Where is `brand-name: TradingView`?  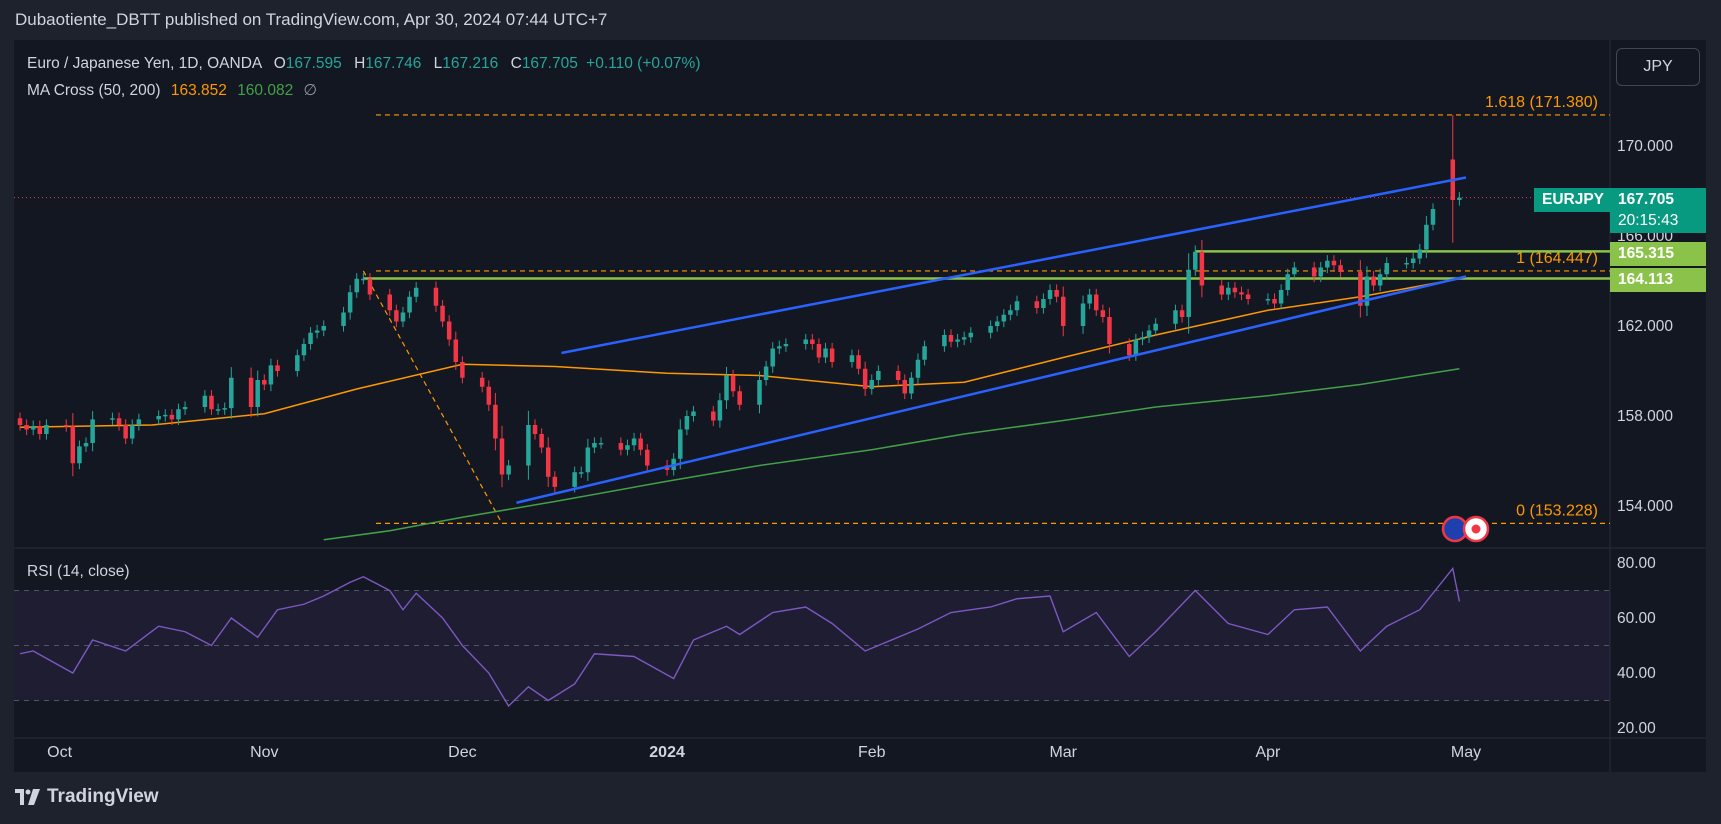
brand-name: TradingView is located at coordinates (103, 796).